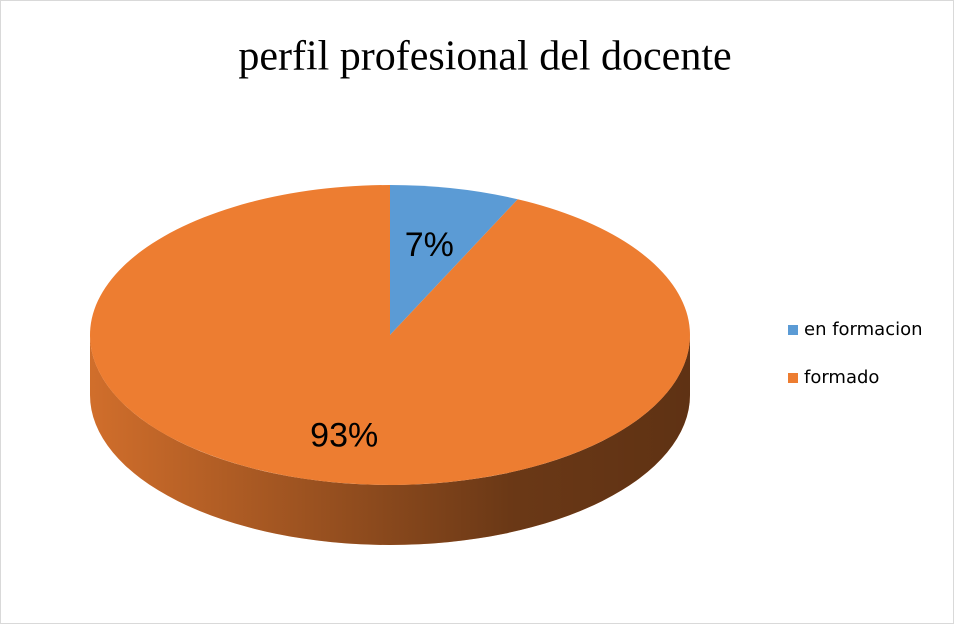  I want to click on legend-label: en formacion, so click(863, 329).